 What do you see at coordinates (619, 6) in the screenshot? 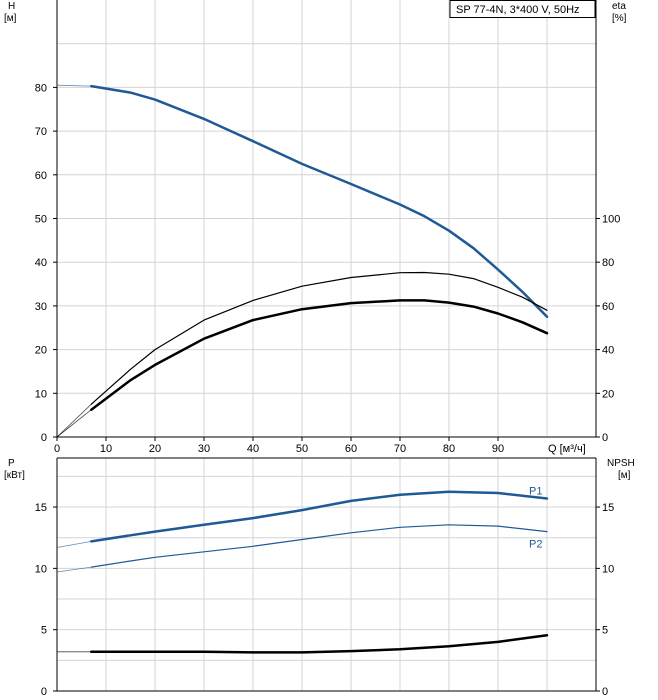
I see `right-axis-label: eta` at bounding box center [619, 6].